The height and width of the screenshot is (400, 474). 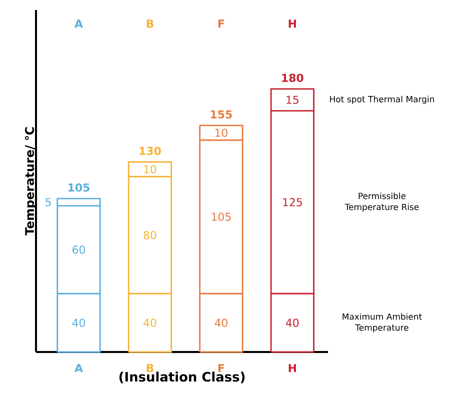 I want to click on x-tick-label: H, so click(x=292, y=24).